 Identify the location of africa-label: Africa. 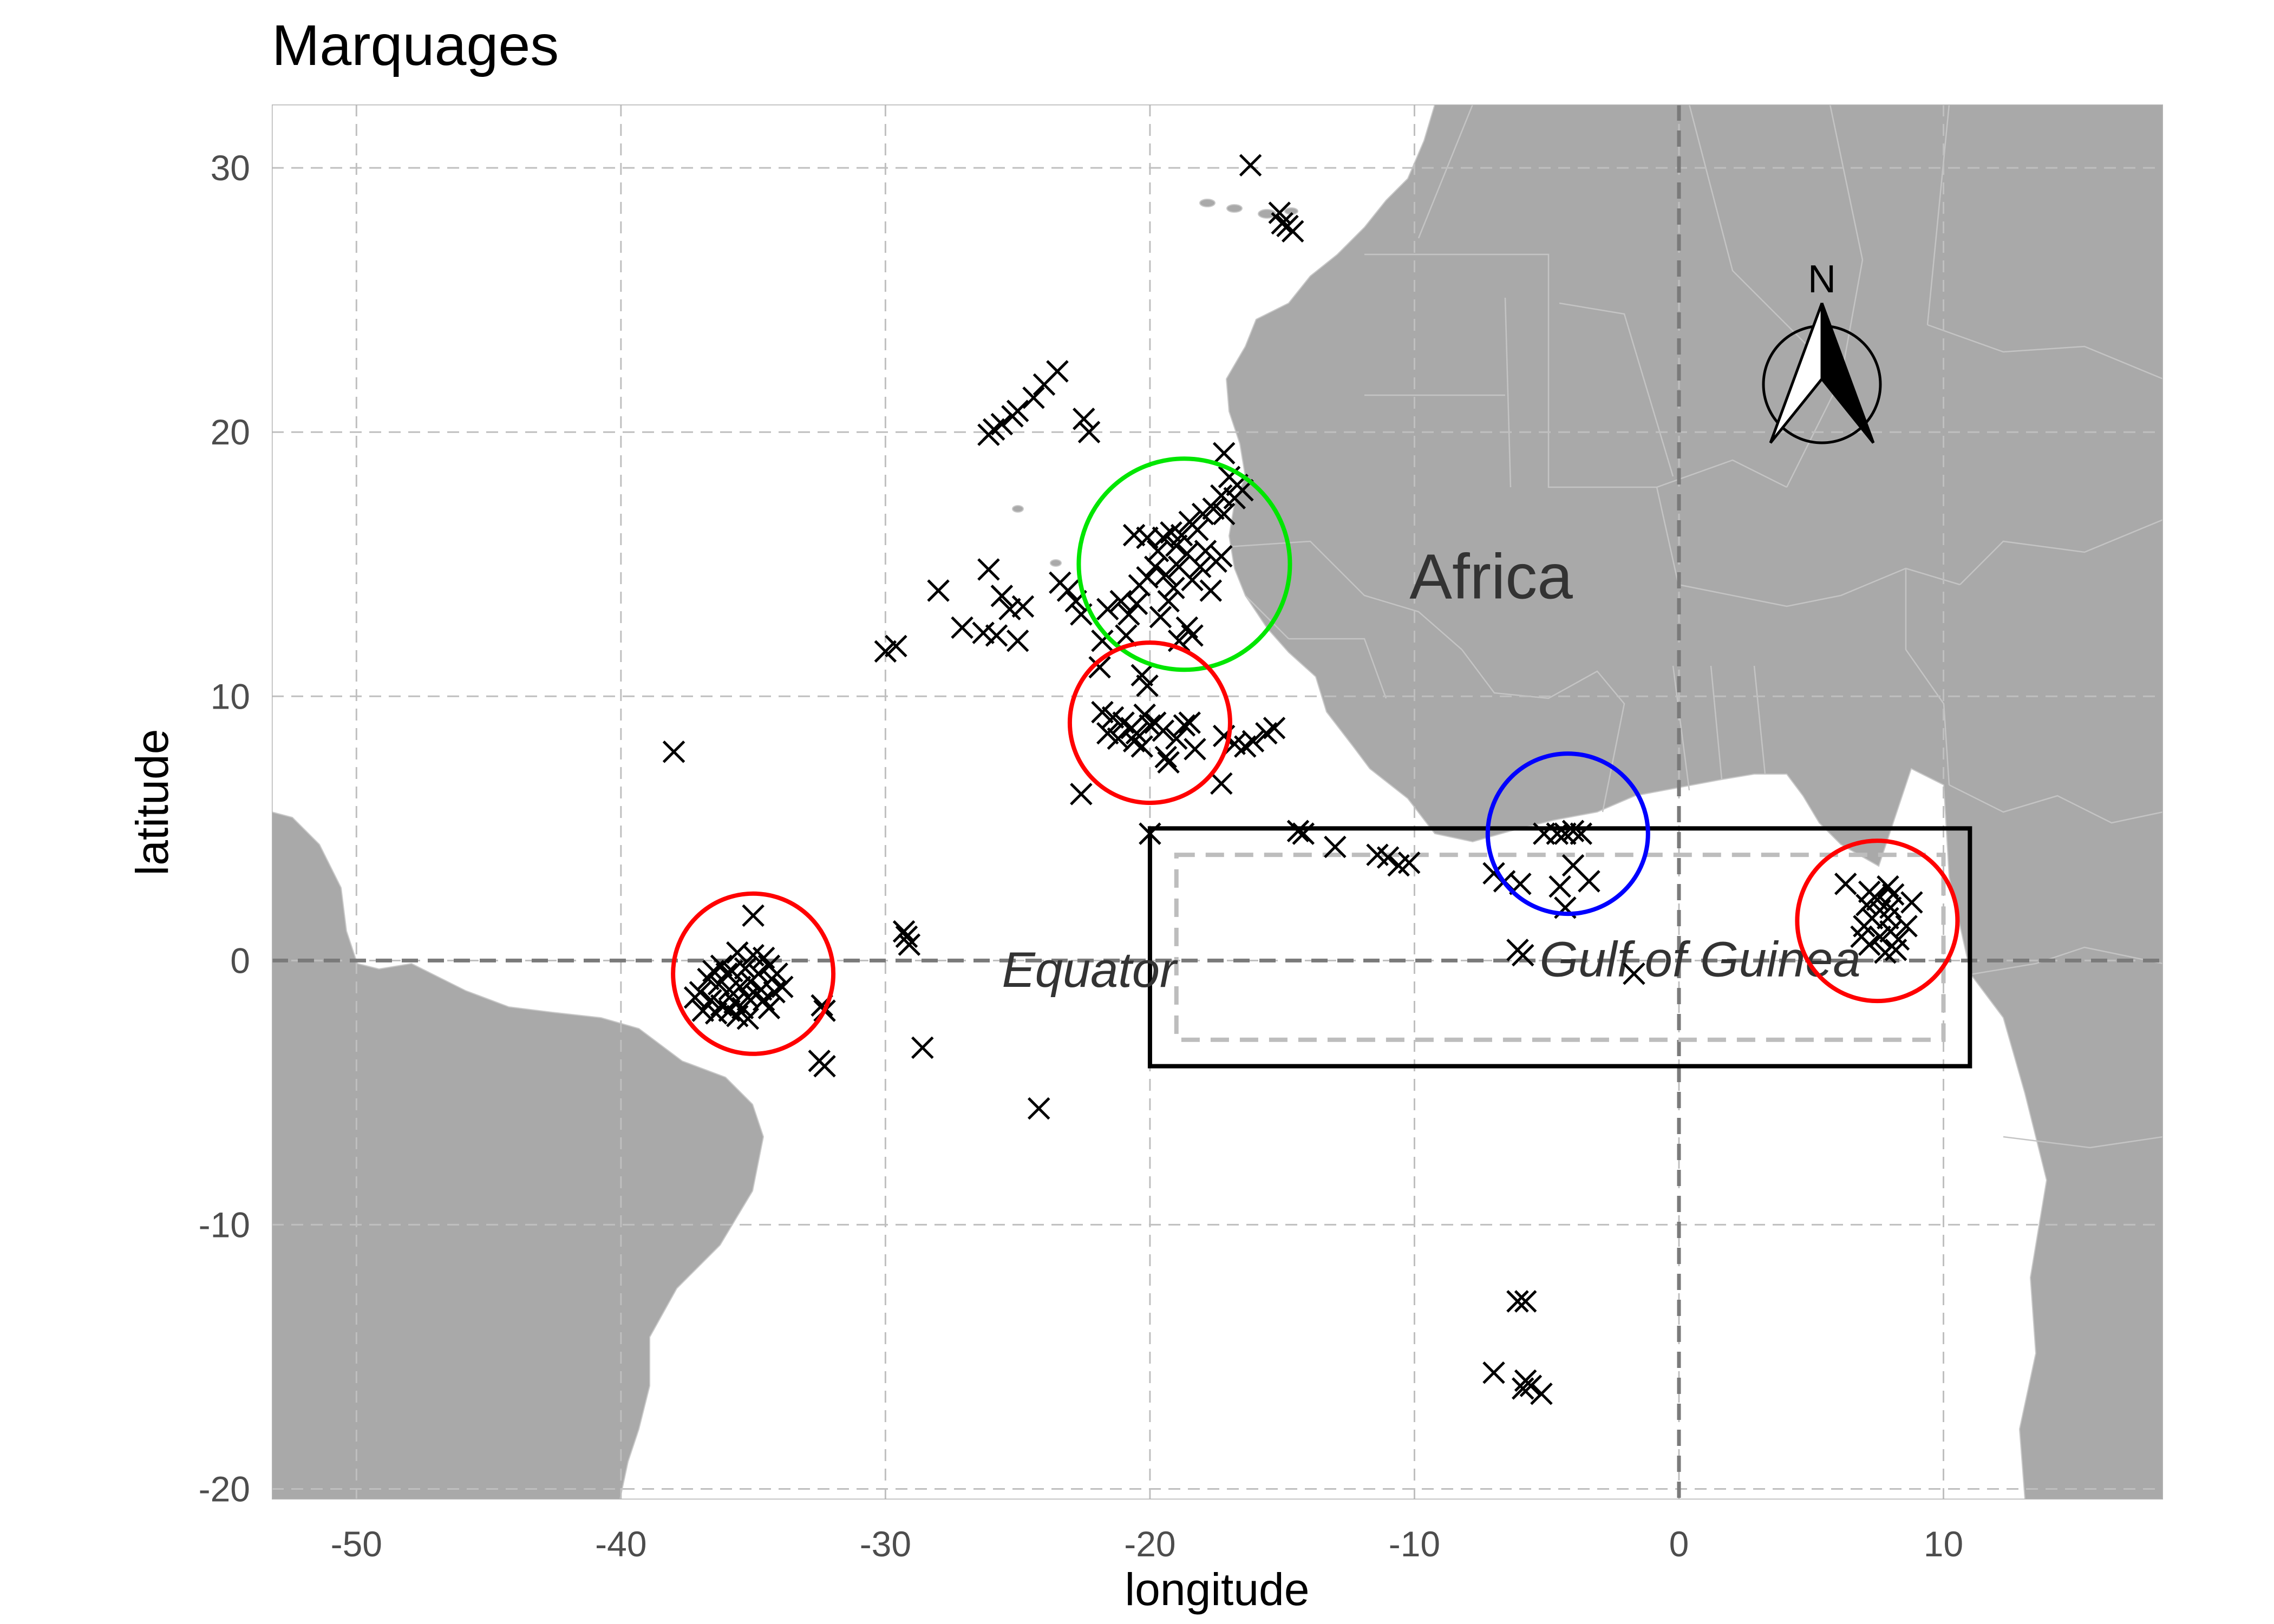
(1491, 577).